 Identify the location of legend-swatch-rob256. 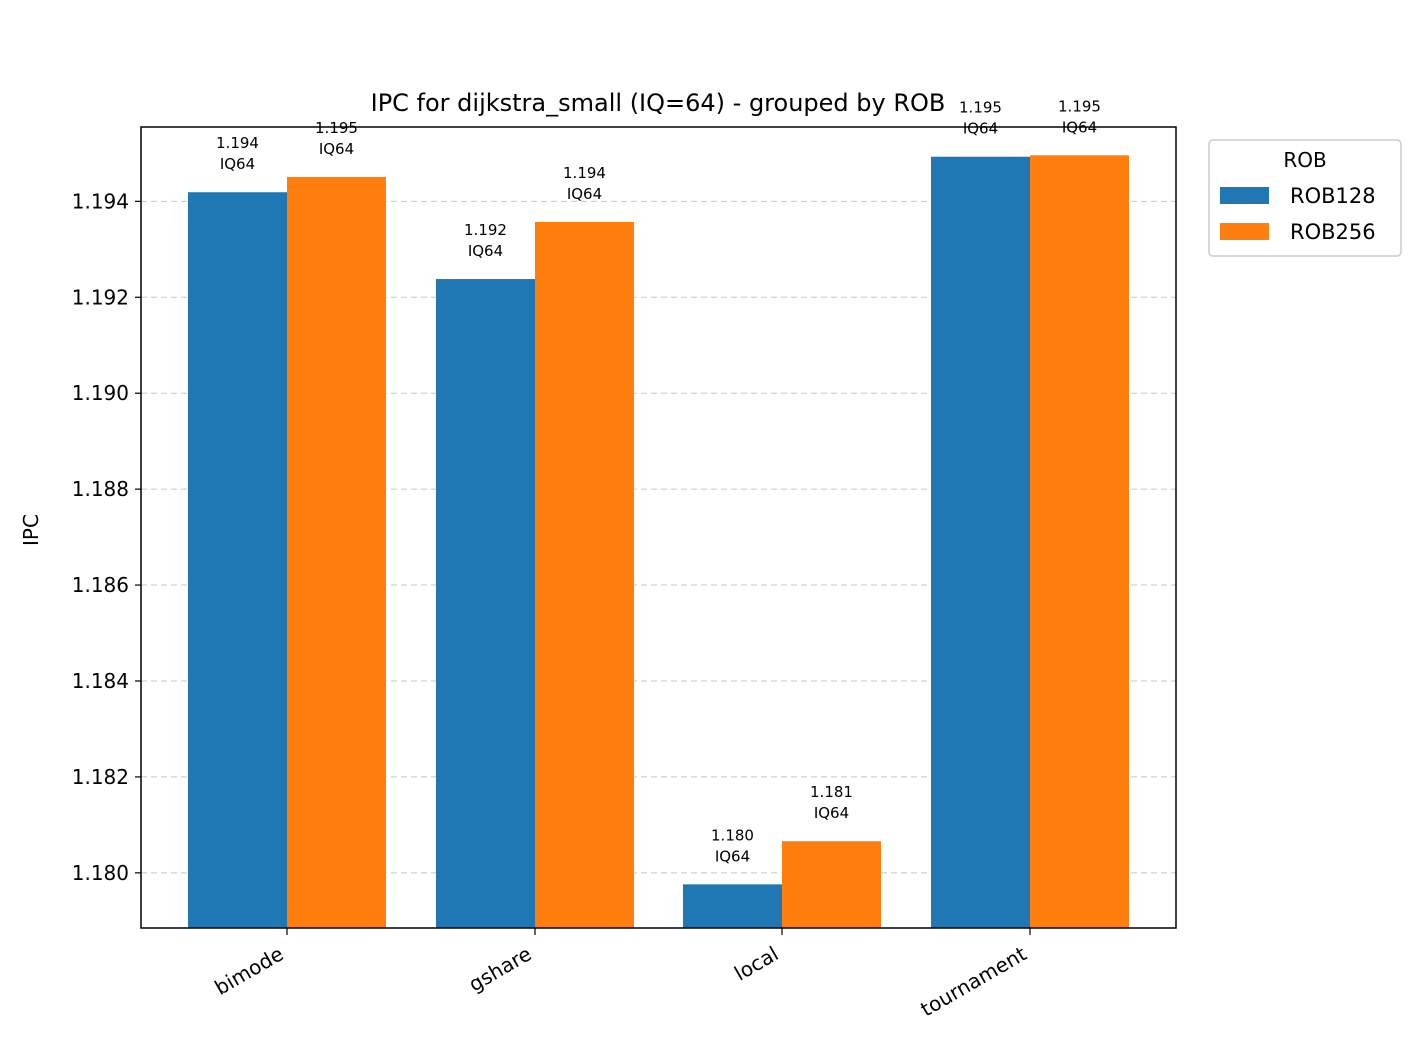
(1244, 231).